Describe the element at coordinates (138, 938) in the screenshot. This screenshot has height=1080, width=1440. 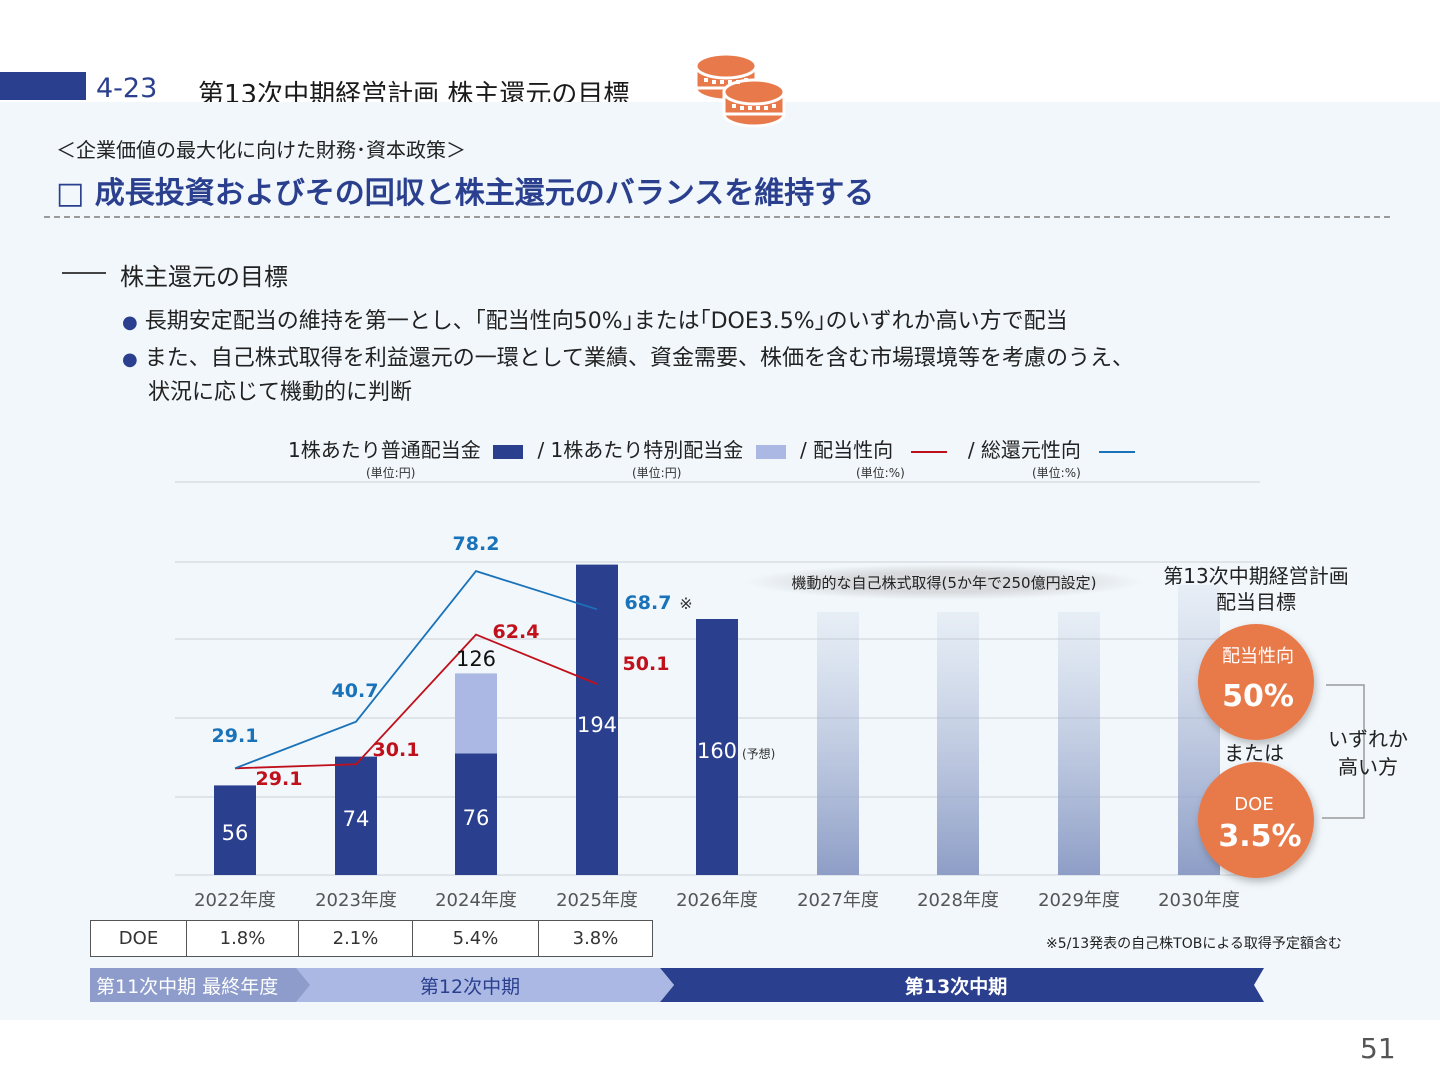
I see `doe-label: DOE` at that location.